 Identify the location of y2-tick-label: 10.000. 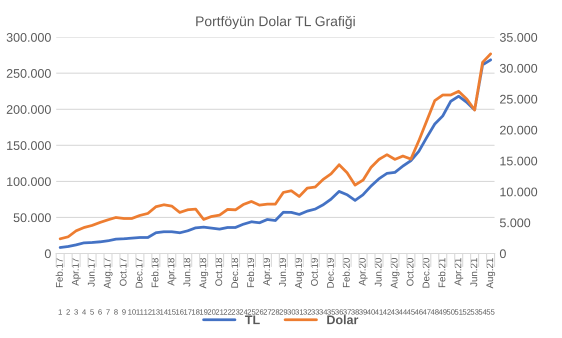
(519, 191).